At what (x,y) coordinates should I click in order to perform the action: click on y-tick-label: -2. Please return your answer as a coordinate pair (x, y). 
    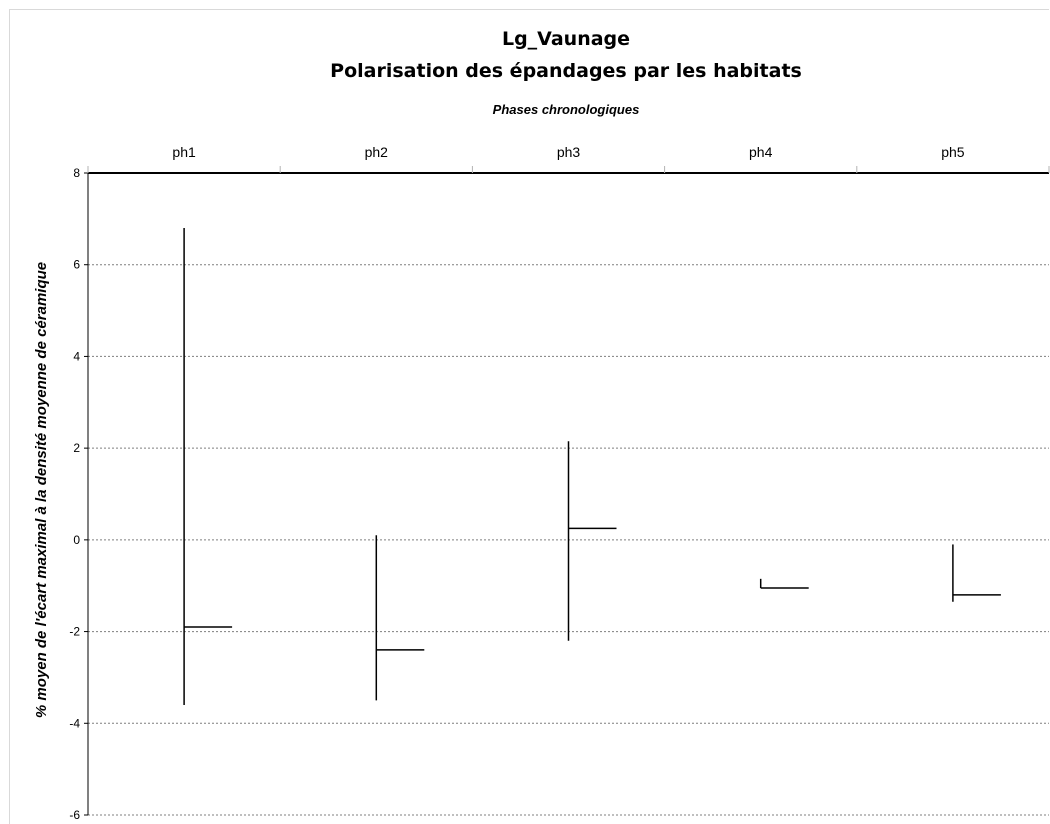
    Looking at the image, I should click on (74, 632).